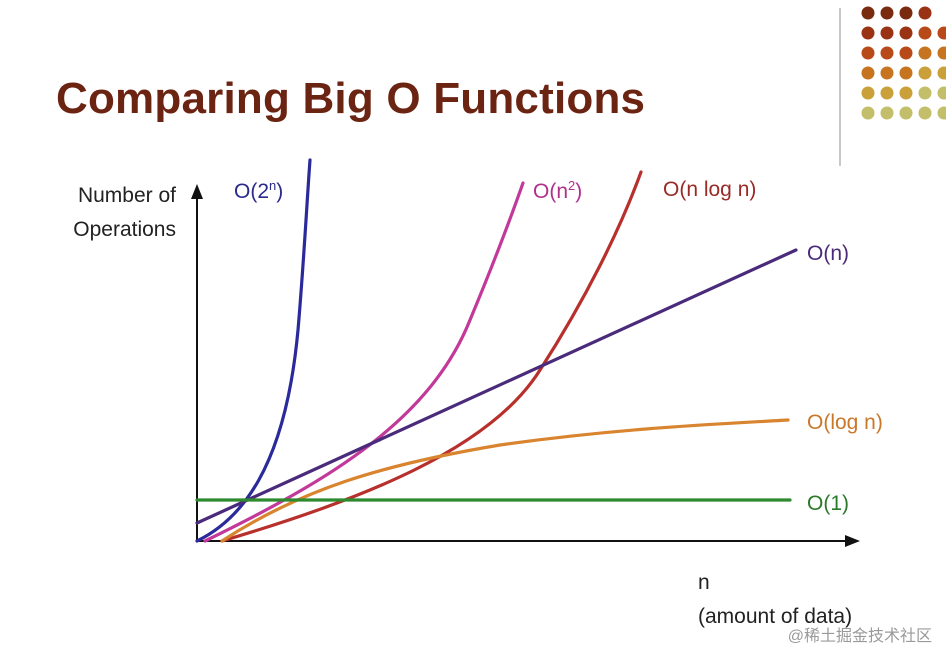 This screenshot has width=946, height=654. I want to click on slide-title: Comparing Big O Functions, so click(351, 98).